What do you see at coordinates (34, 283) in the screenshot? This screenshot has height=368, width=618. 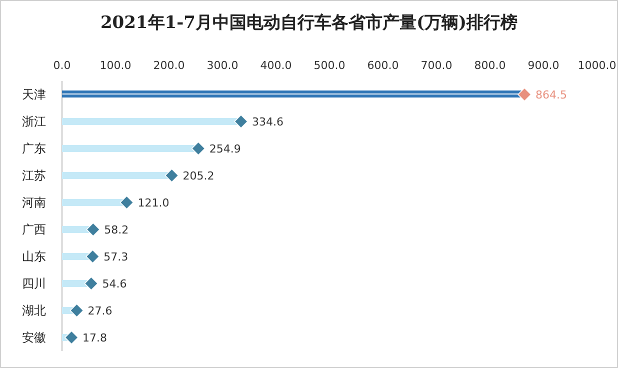 I see `y-tick-label: 四川` at bounding box center [34, 283].